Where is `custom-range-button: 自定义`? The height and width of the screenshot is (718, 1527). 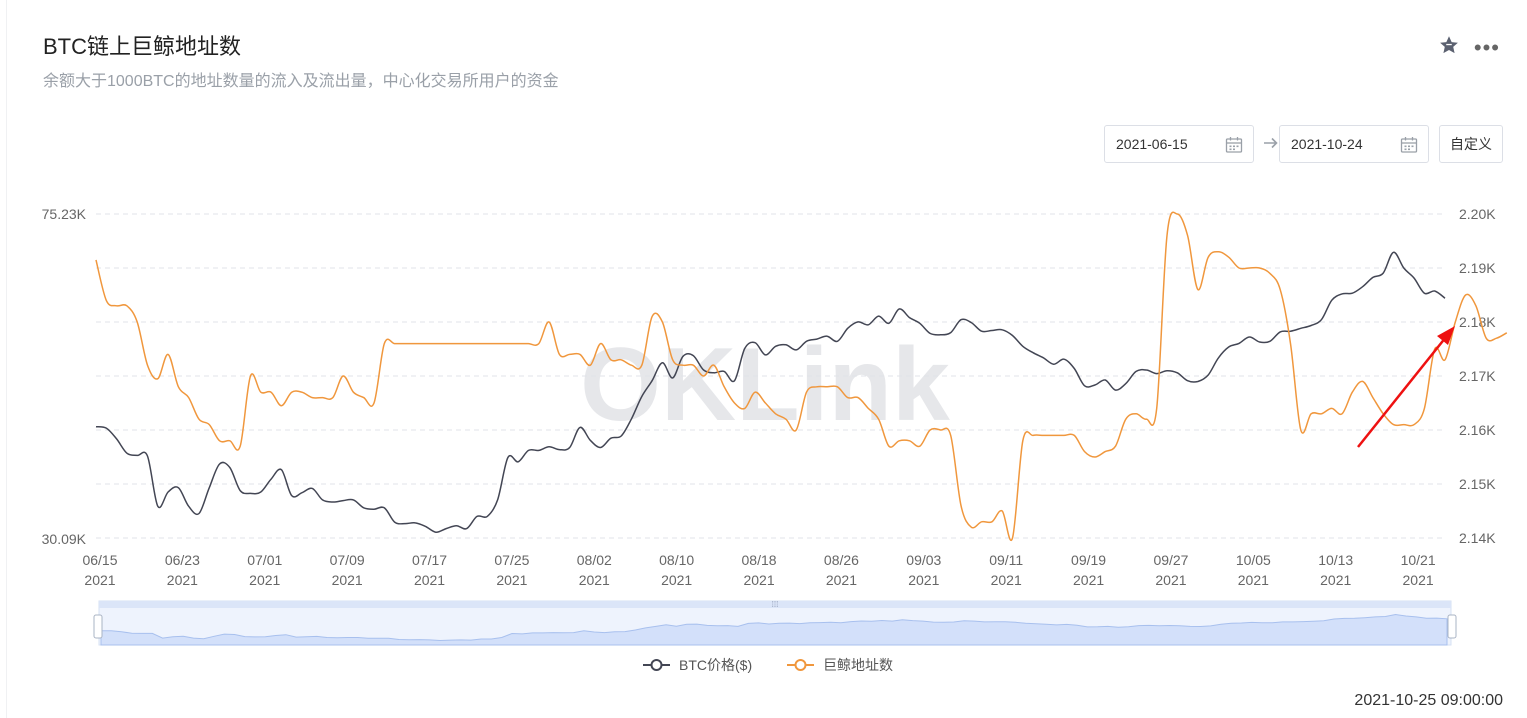
custom-range-button: 自定义 is located at coordinates (1471, 144).